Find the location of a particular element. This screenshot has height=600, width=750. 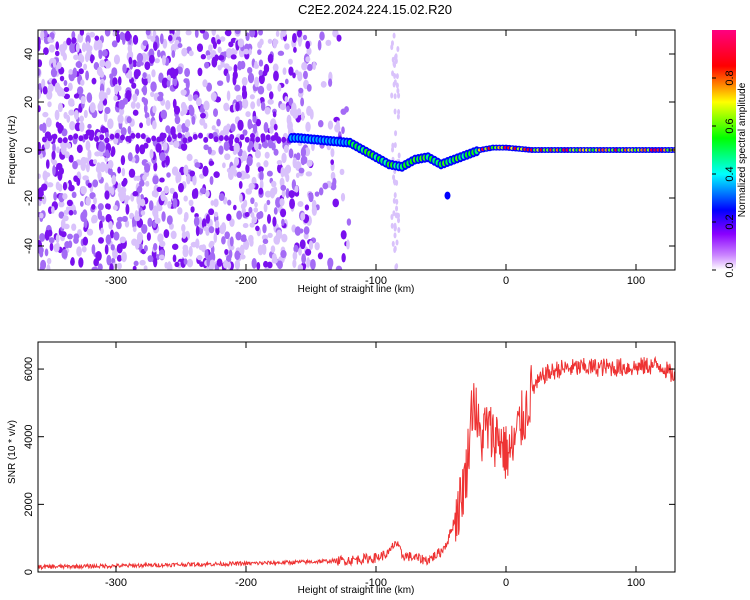

x-tick-label: 0 is located at coordinates (506, 583).